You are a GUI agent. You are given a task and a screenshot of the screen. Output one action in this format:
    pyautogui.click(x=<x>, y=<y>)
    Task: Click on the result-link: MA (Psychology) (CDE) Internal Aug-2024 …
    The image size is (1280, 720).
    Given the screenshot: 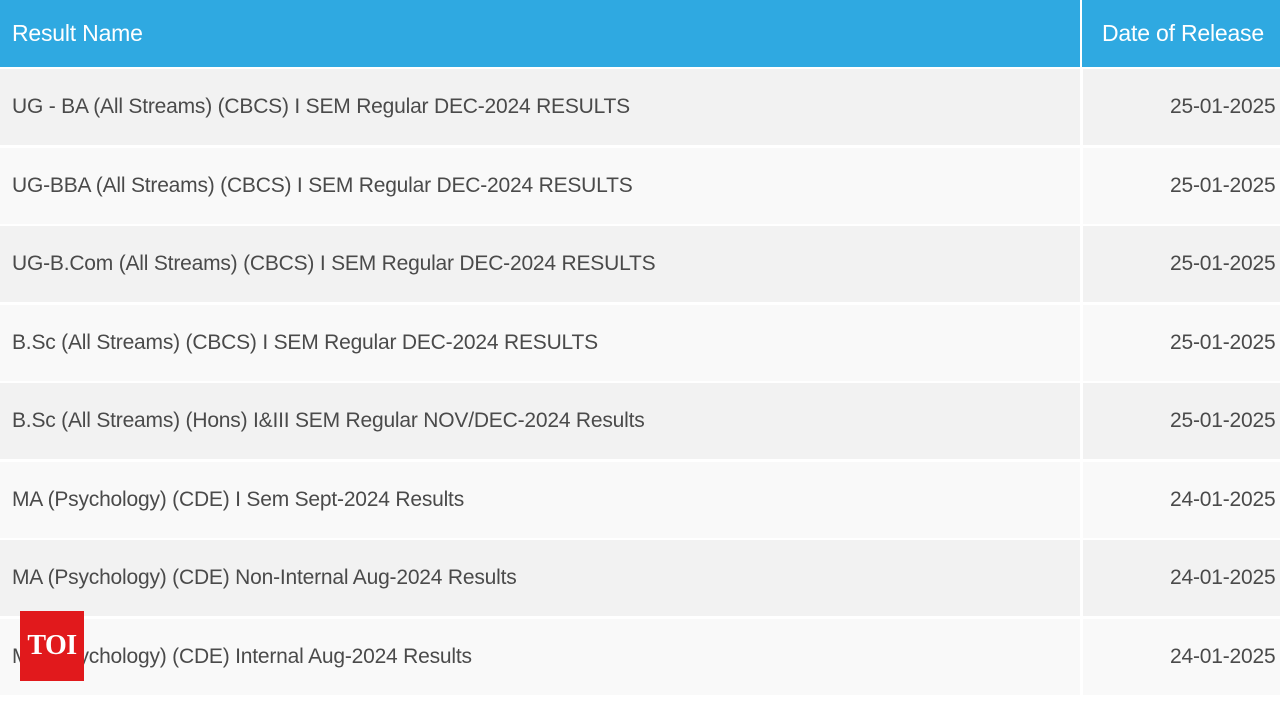 What is the action you would take?
    pyautogui.click(x=540, y=656)
    